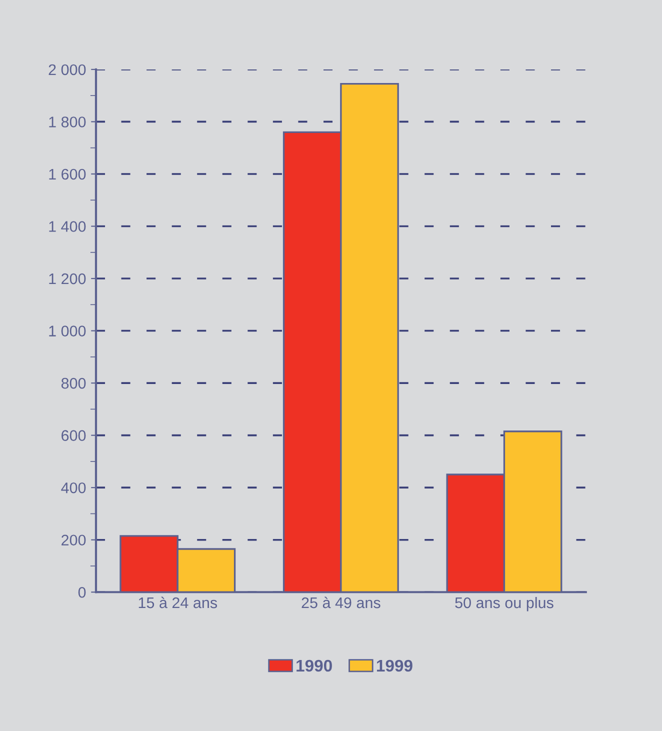 Image resolution: width=662 pixels, height=731 pixels. What do you see at coordinates (74, 435) in the screenshot?
I see `y-tick-label: 600` at bounding box center [74, 435].